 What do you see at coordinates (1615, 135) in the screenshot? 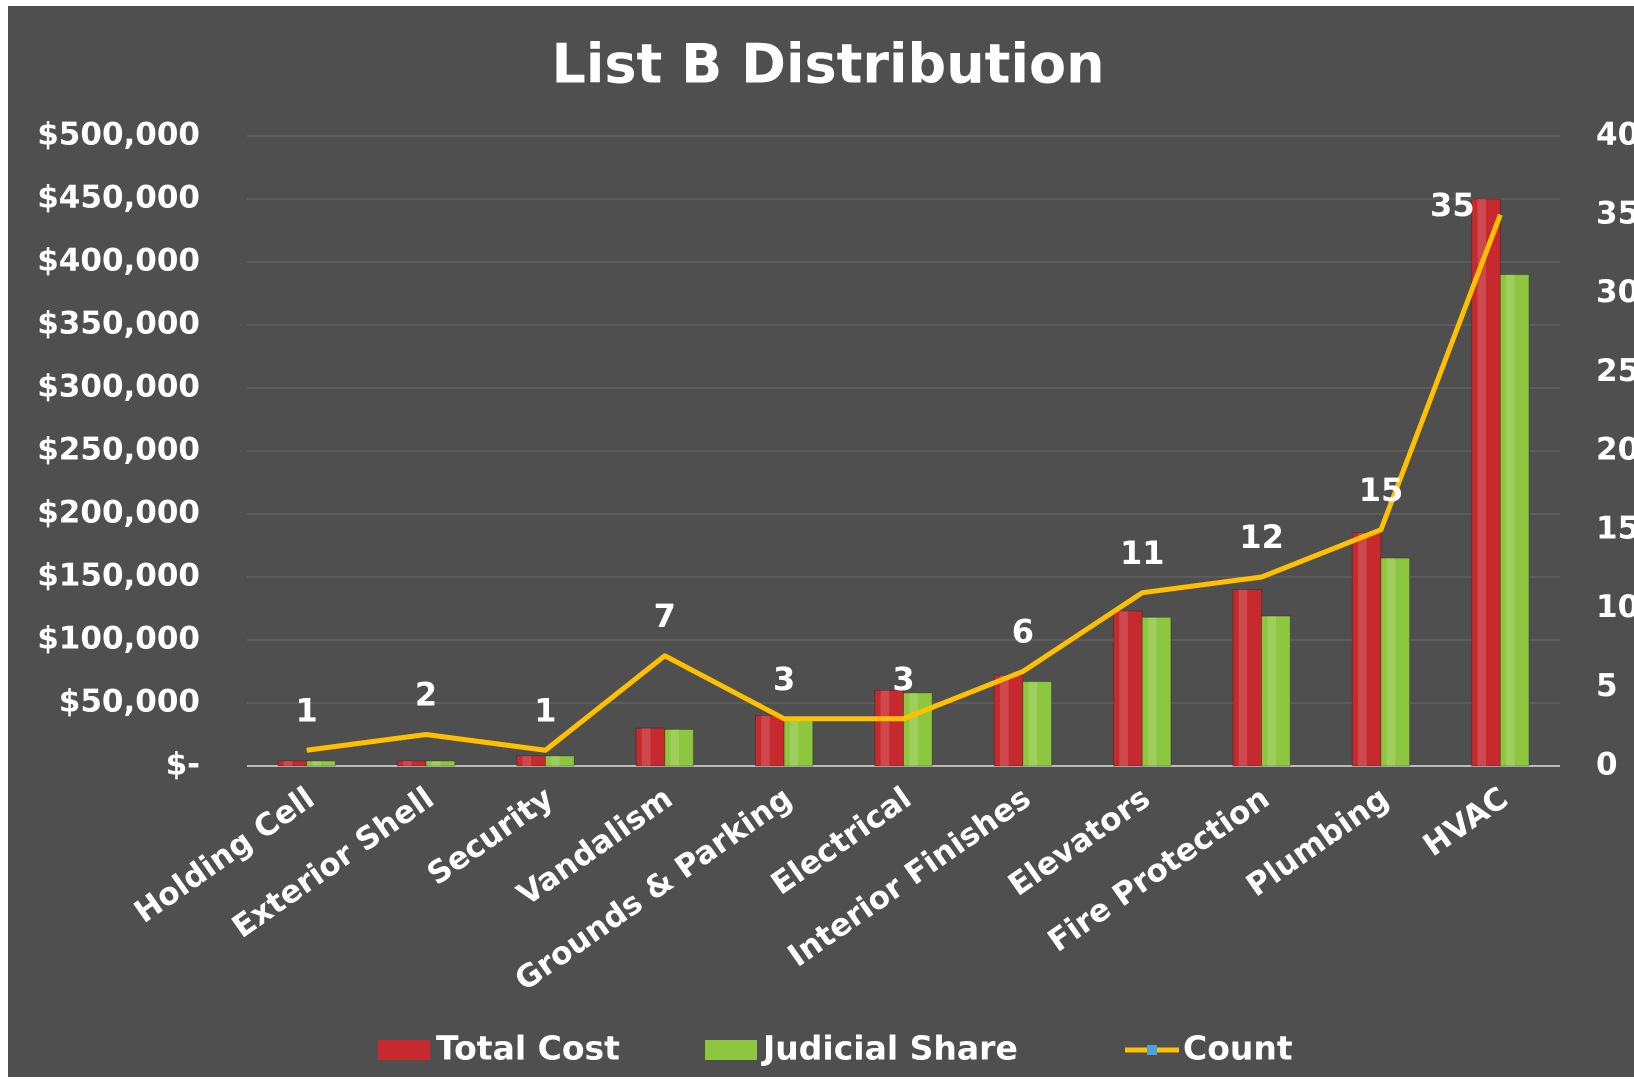
I see `y2-tick-label: 40` at bounding box center [1615, 135].